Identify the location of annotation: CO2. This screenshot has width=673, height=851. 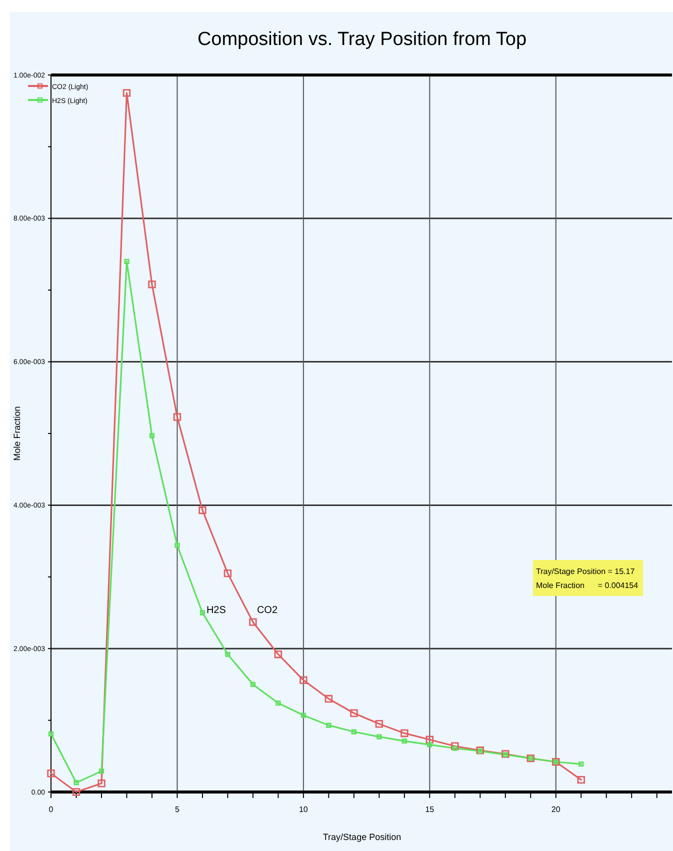
(267, 610).